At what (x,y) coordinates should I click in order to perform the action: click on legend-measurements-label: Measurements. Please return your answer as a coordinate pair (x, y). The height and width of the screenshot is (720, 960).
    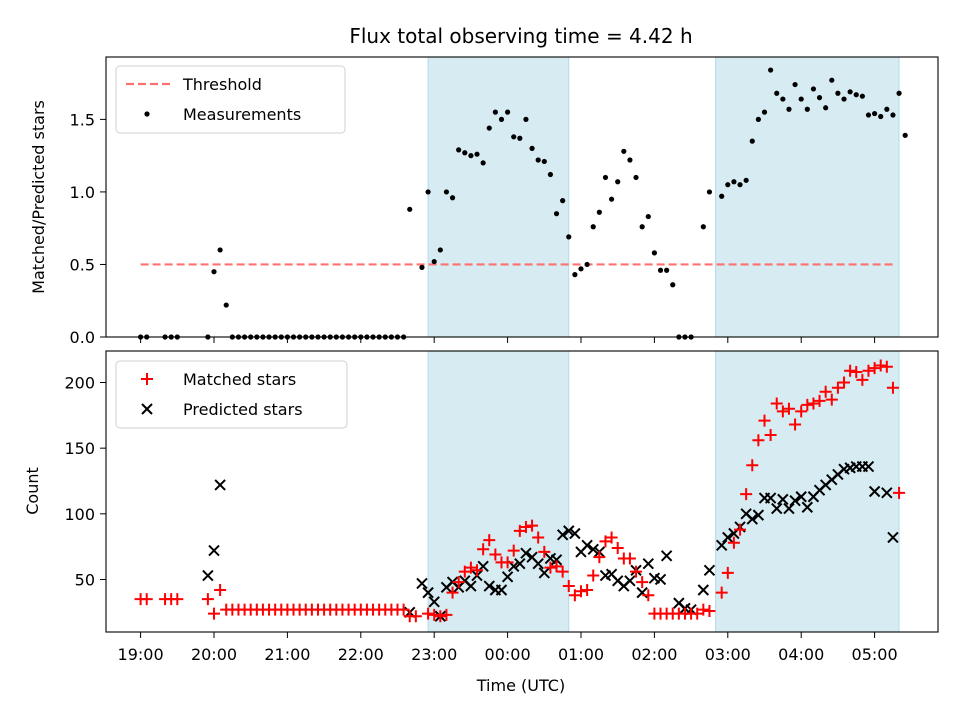
    Looking at the image, I should click on (242, 114).